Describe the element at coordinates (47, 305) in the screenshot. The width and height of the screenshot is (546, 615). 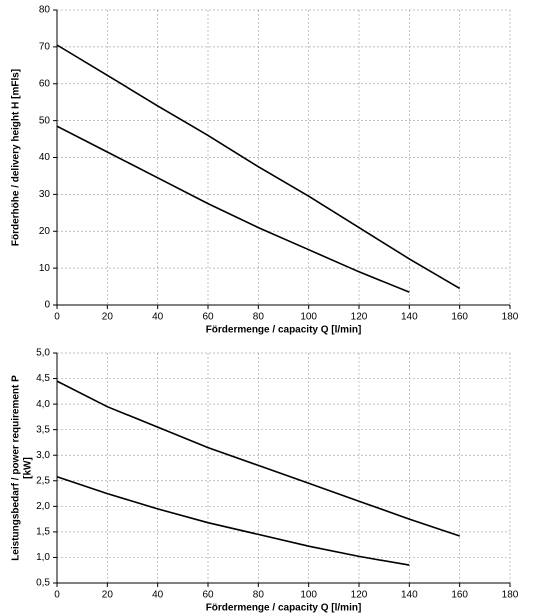
I see `y-tick-label: 0` at that location.